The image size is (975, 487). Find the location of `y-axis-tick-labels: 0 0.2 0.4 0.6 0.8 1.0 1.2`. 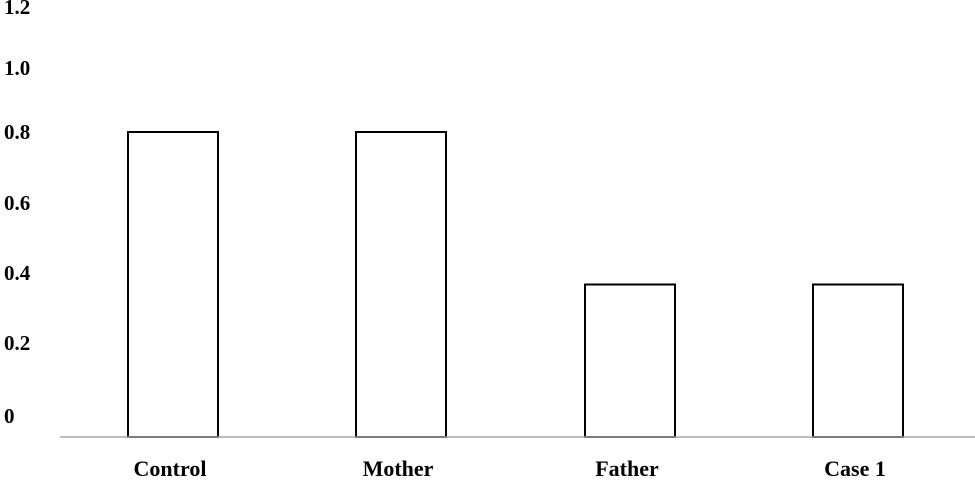

y-axis-tick-labels: 0 0.2 0.4 0.6 0.8 1.0 1.2 is located at coordinates (17, 214).